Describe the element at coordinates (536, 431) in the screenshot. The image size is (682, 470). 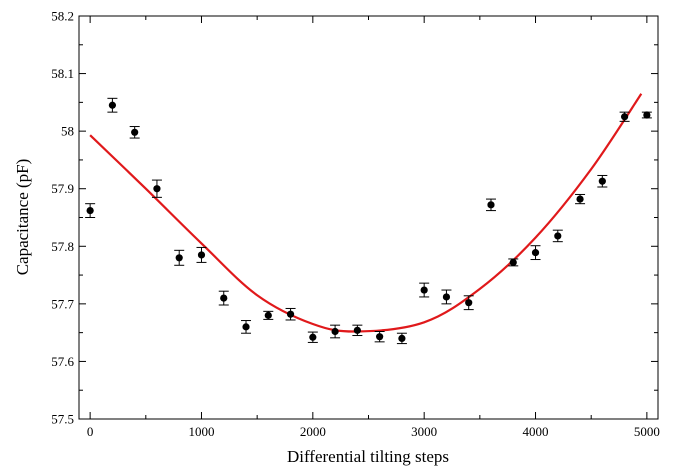
I see `x-tick-label: 4000` at that location.